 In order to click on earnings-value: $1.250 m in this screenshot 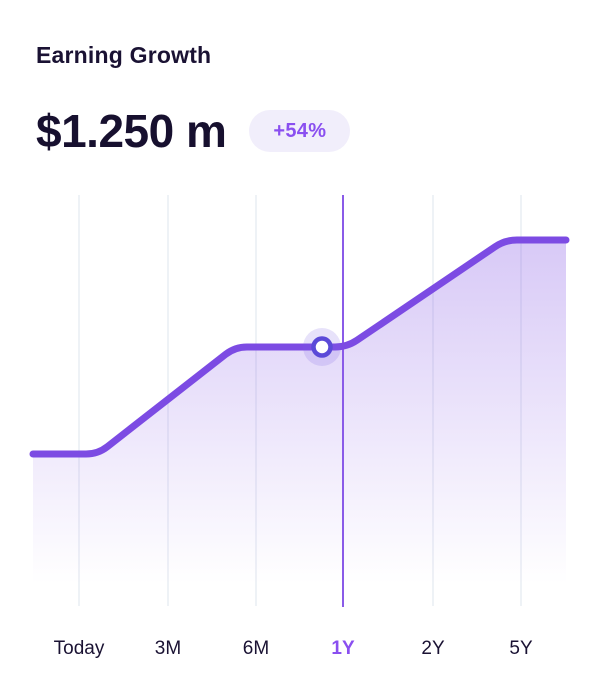, I will do `click(131, 131)`.